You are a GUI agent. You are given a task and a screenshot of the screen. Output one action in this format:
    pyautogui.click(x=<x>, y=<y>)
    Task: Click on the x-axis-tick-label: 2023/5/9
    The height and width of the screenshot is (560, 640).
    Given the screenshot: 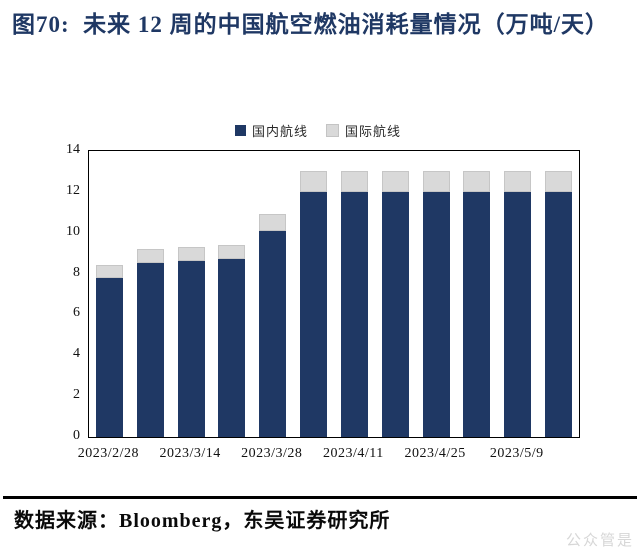 What is the action you would take?
    pyautogui.click(x=516, y=453)
    